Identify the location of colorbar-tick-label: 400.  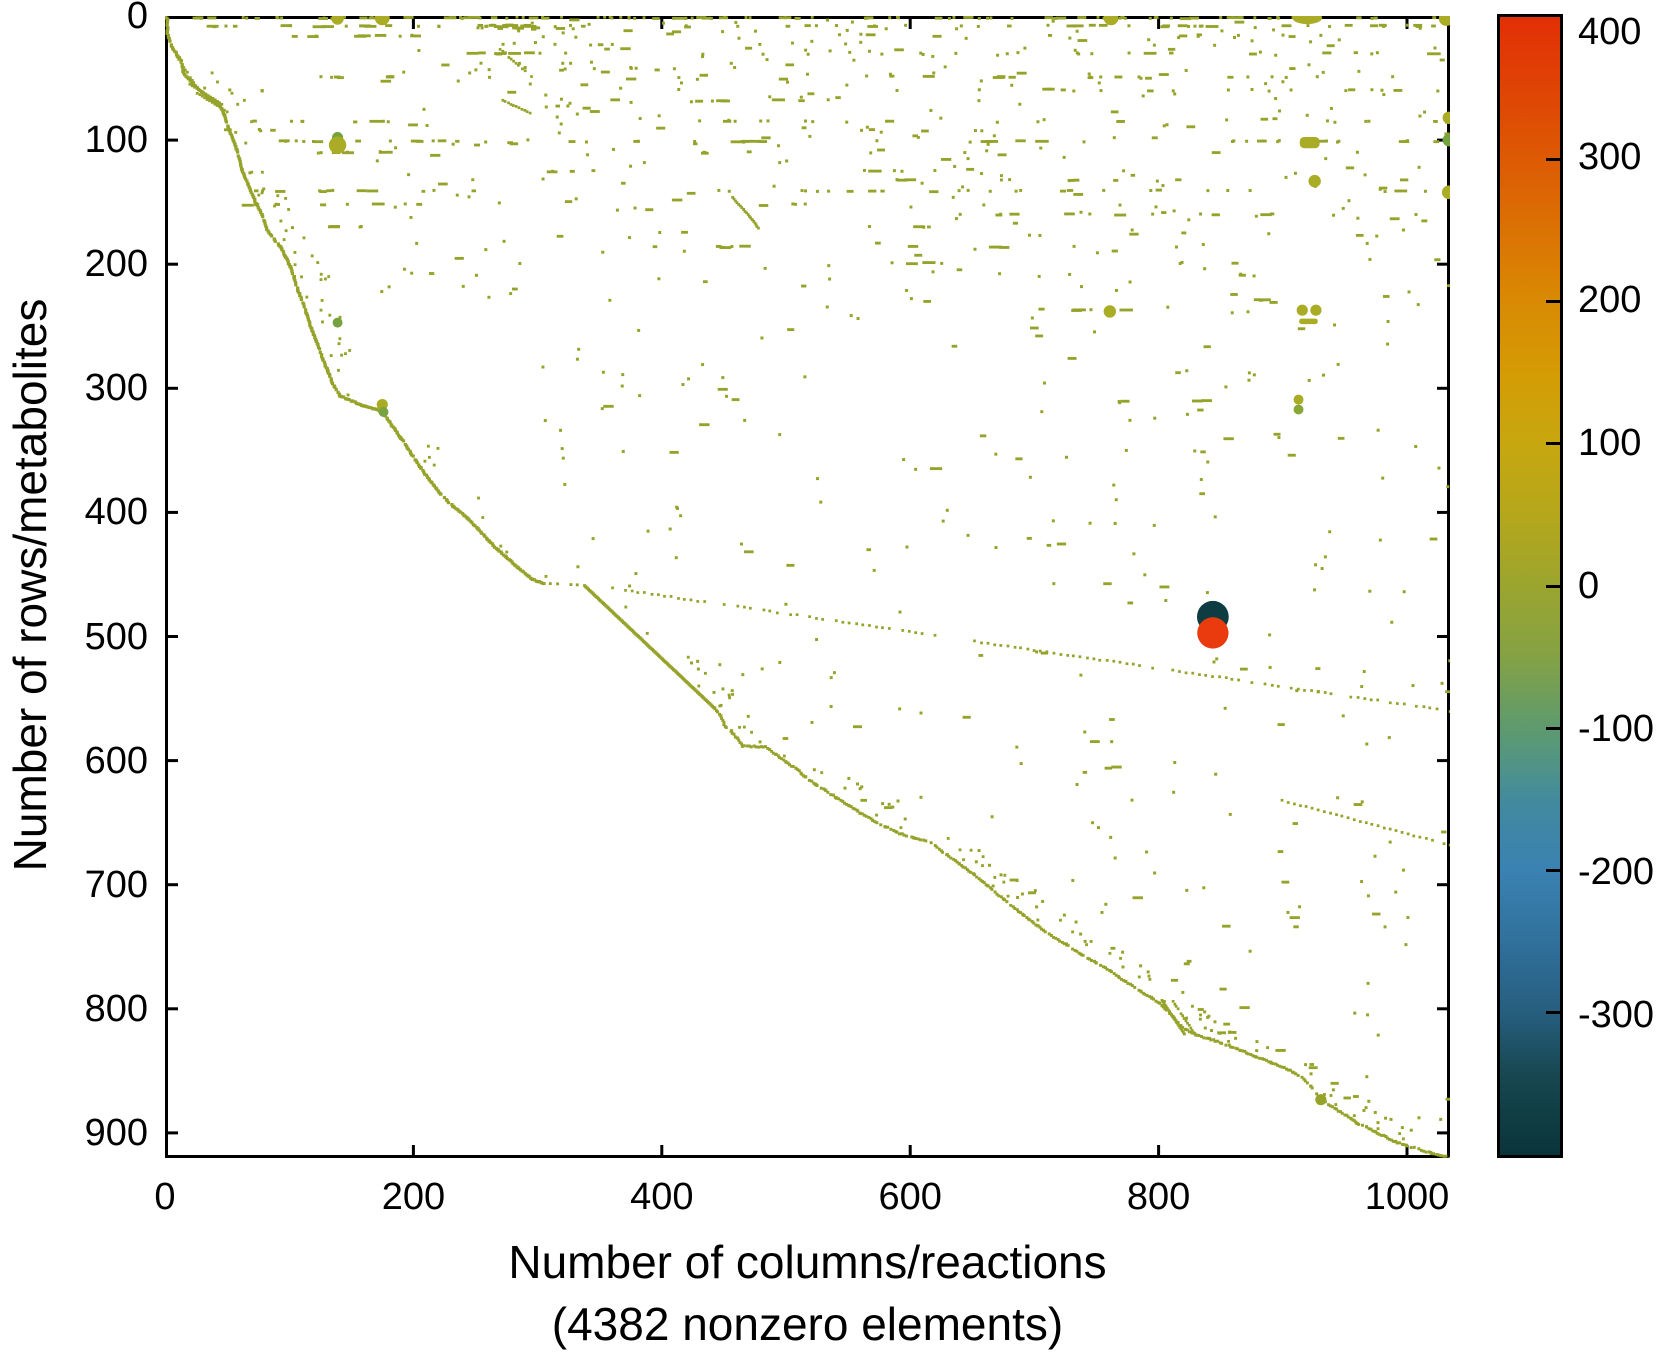
(1610, 32).